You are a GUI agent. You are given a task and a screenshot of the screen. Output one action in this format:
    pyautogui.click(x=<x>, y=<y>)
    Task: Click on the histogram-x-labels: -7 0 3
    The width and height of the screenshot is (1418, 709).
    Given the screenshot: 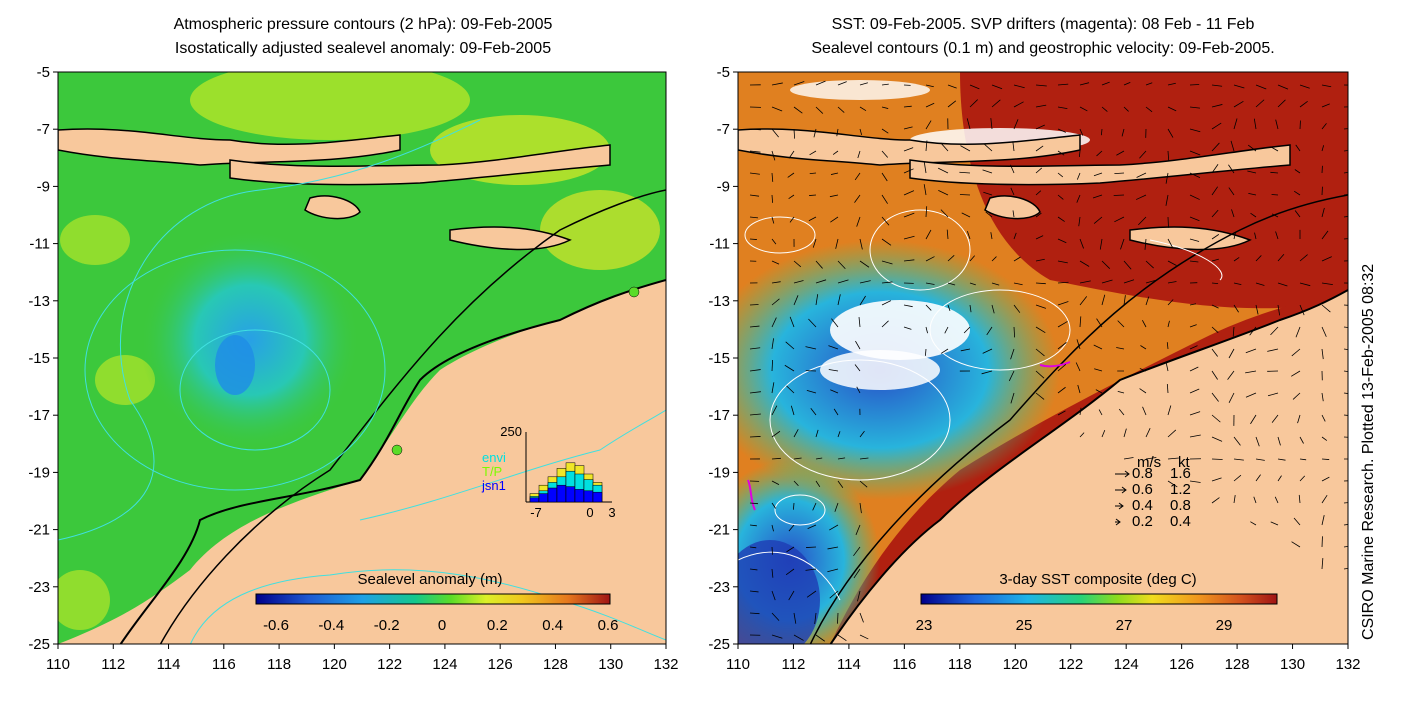 What is the action you would take?
    pyautogui.click(x=572, y=512)
    